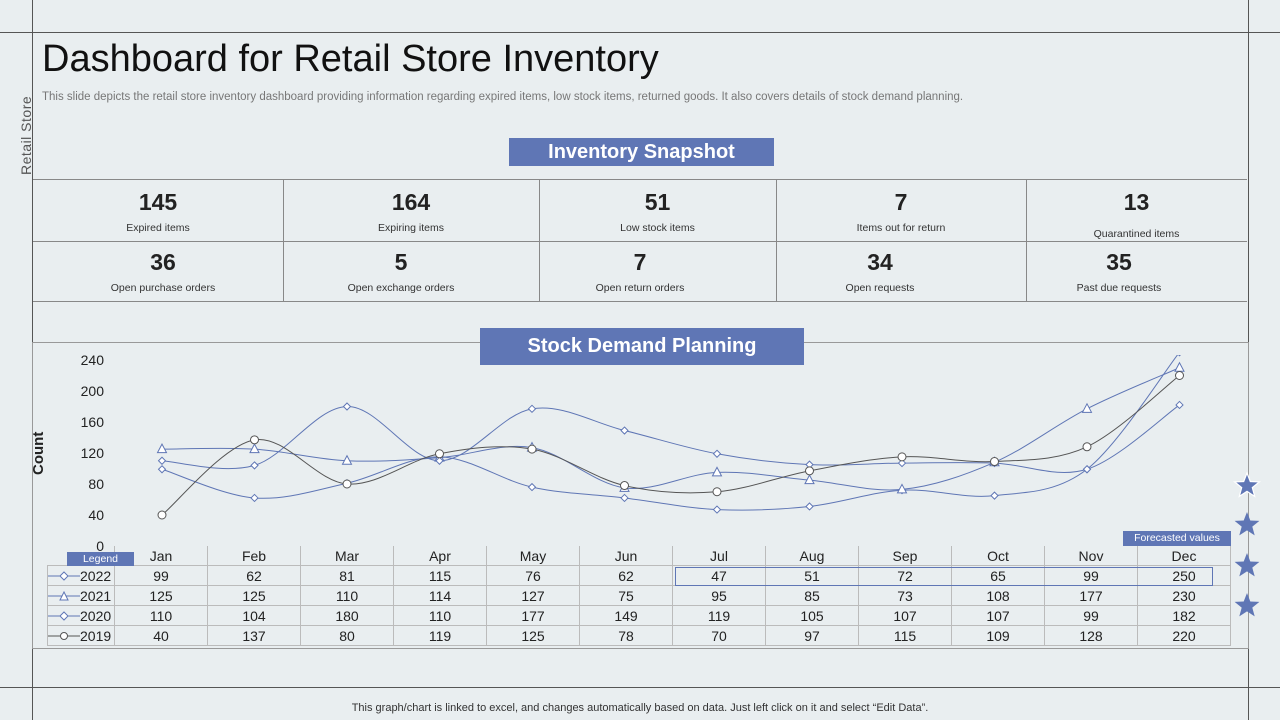  I want to click on kpi-value: 5, so click(401, 262).